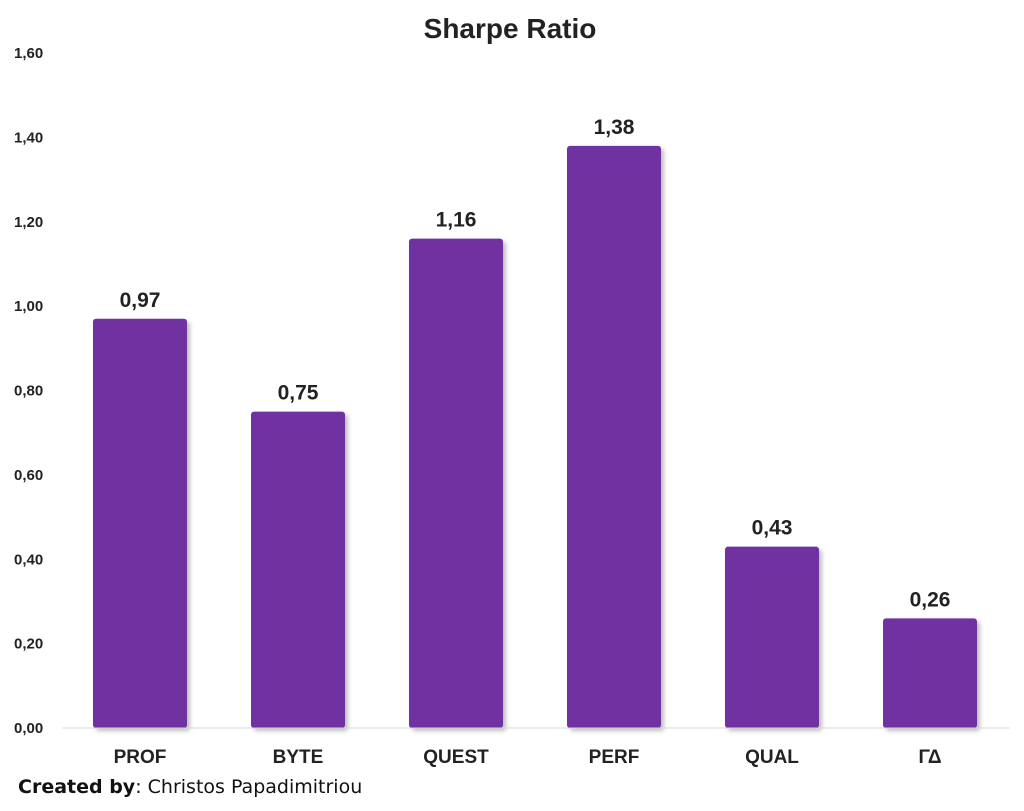 The image size is (1024, 811). I want to click on bar-prof, so click(140, 523).